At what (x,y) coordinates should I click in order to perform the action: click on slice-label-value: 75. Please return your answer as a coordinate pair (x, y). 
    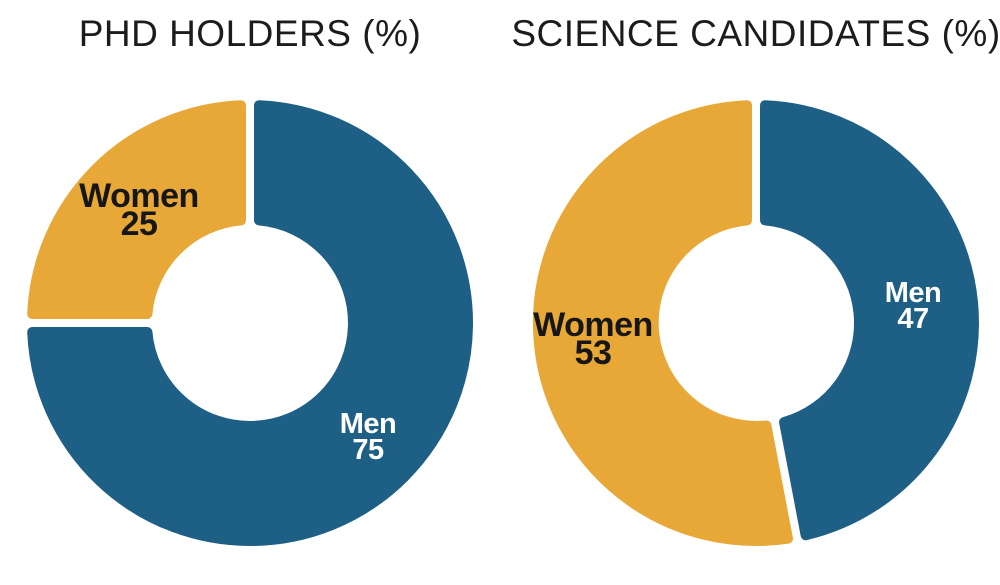
    Looking at the image, I should click on (368, 450).